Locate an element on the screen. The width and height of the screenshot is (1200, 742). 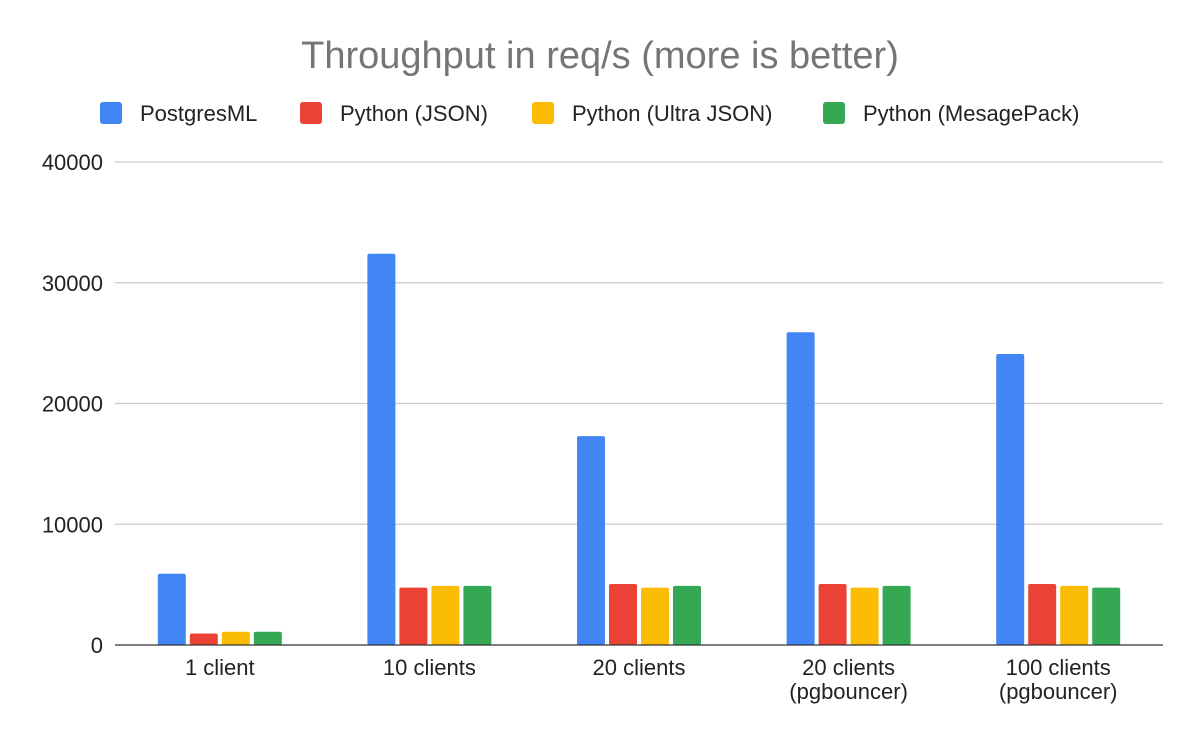
y-tick-label: 0 is located at coordinates (97, 645).